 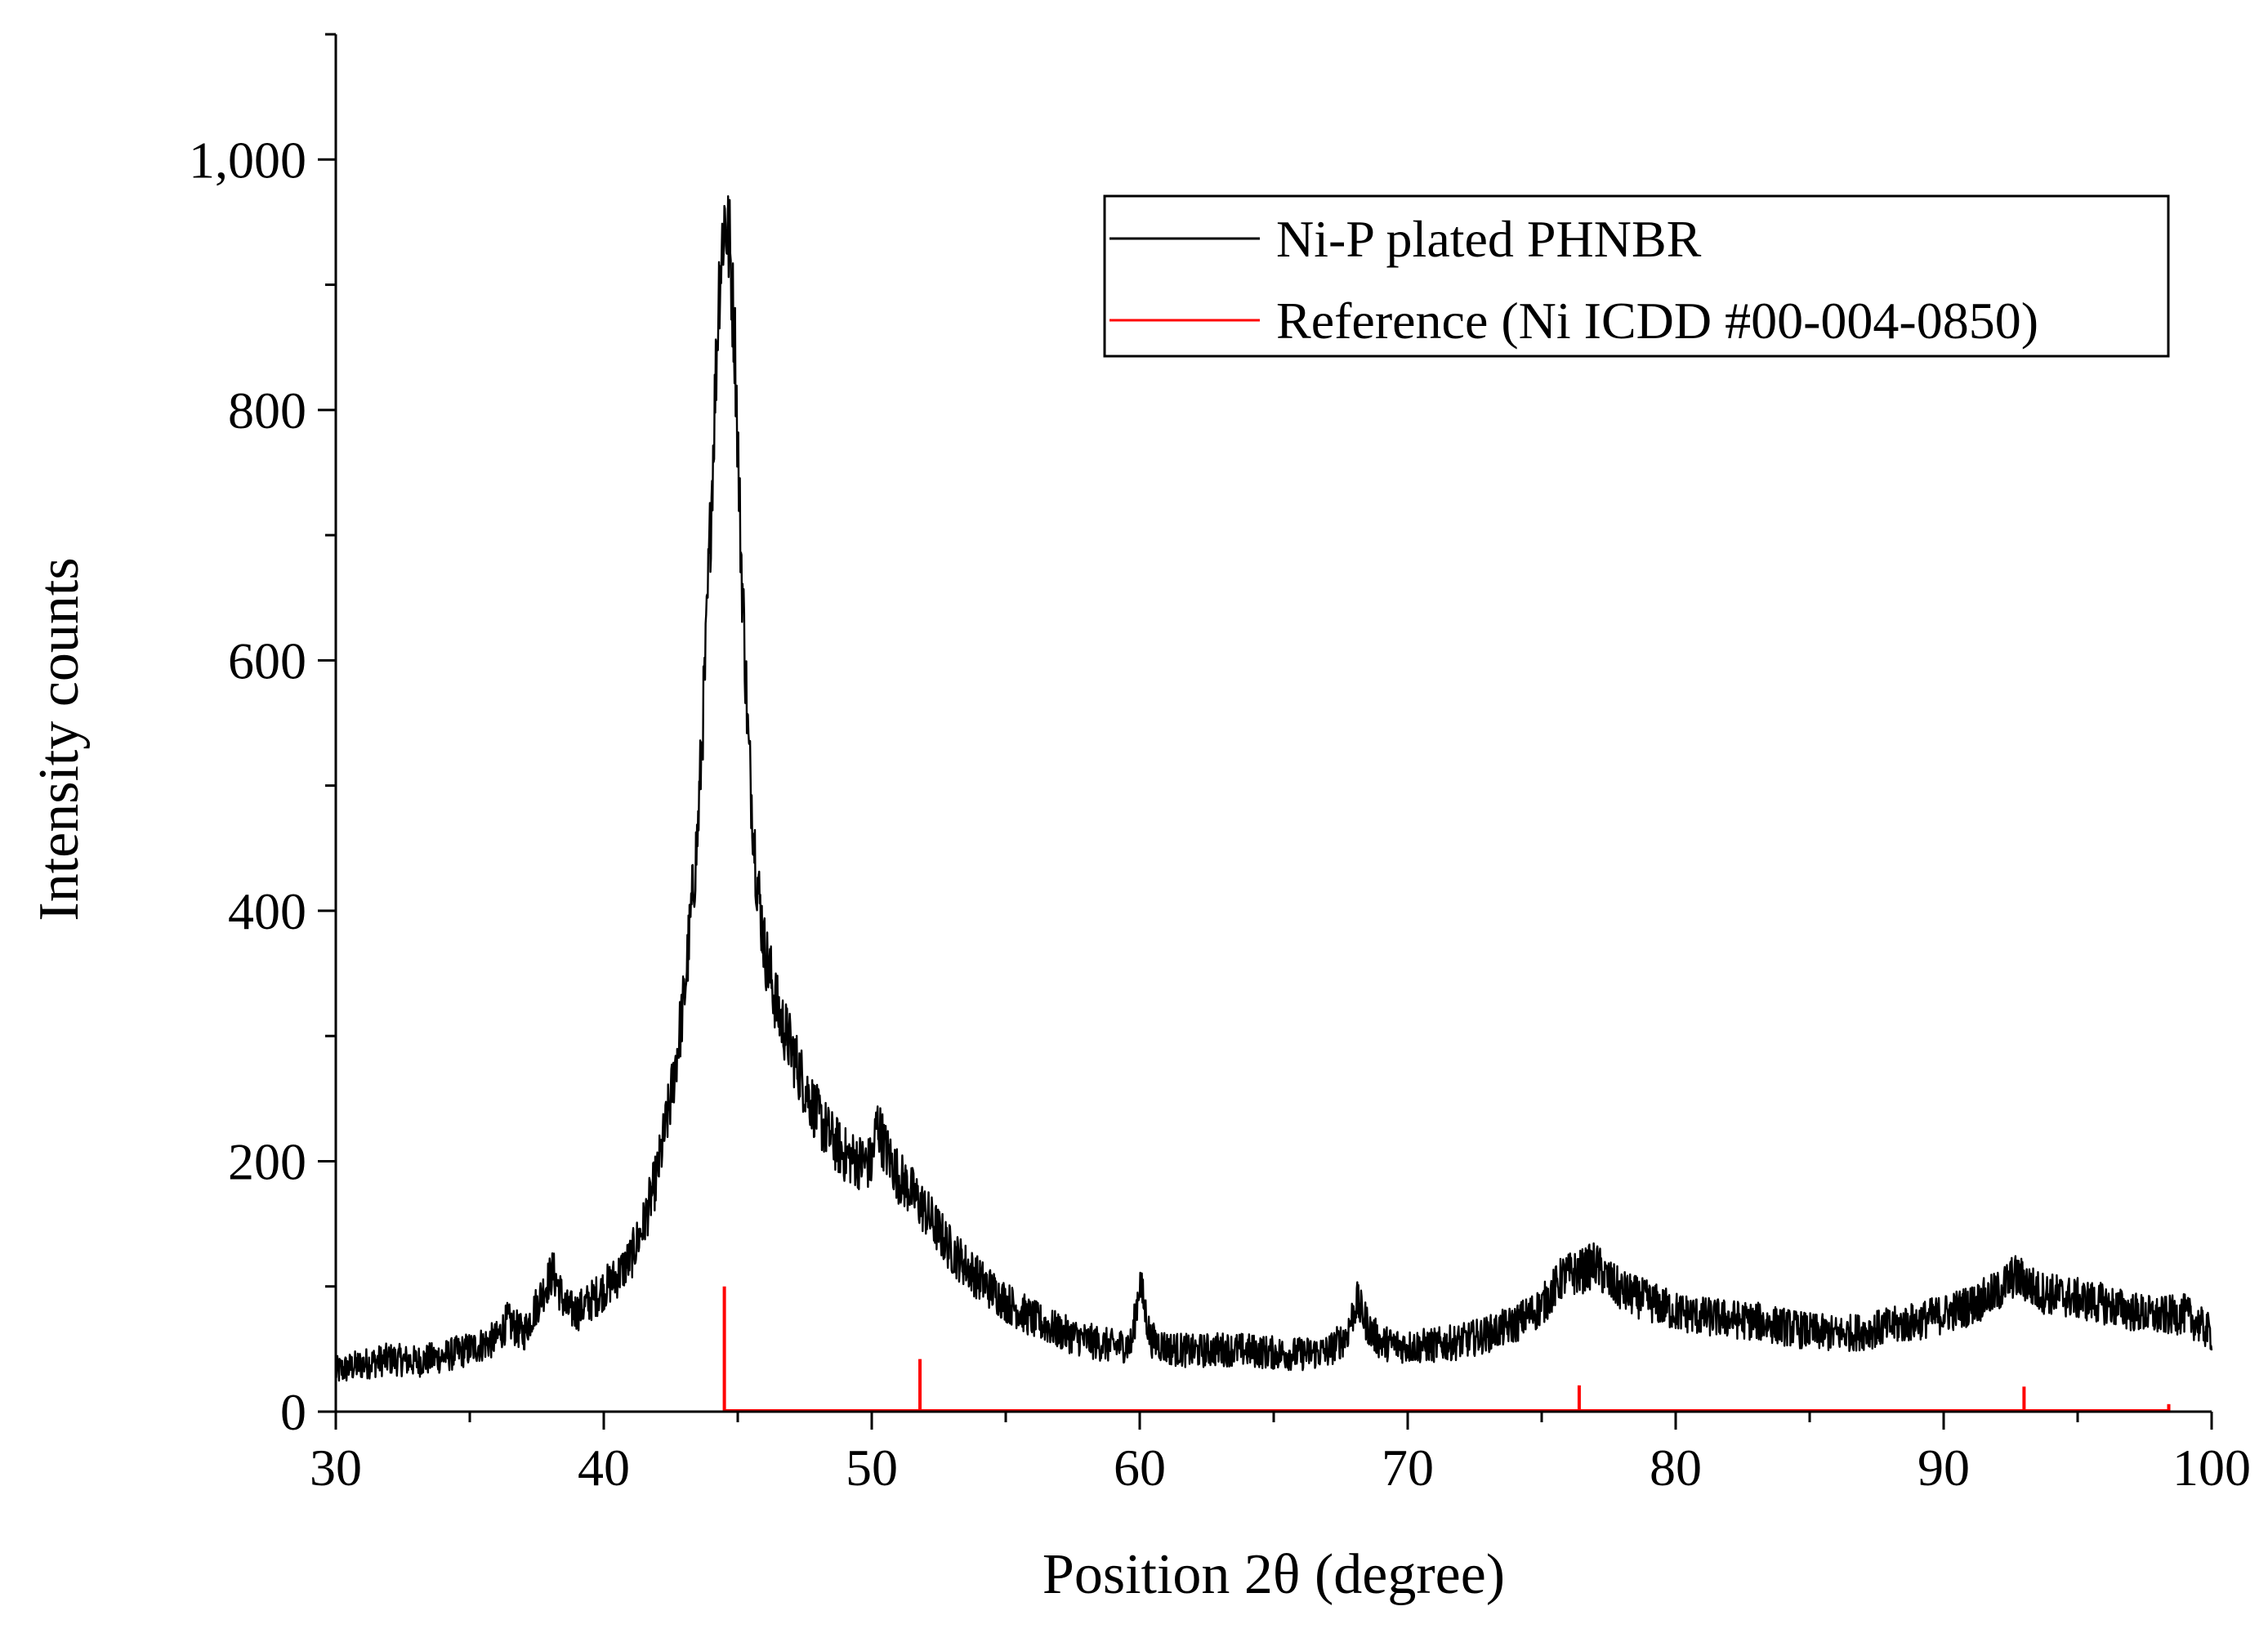 What do you see at coordinates (267, 1161) in the screenshot?
I see `y-tick-label: 200` at bounding box center [267, 1161].